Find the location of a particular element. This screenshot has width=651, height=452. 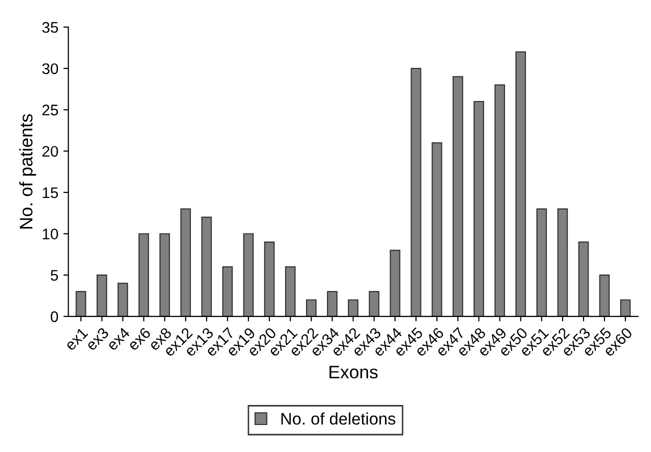

y-tick-label: 15 is located at coordinates (50, 192).